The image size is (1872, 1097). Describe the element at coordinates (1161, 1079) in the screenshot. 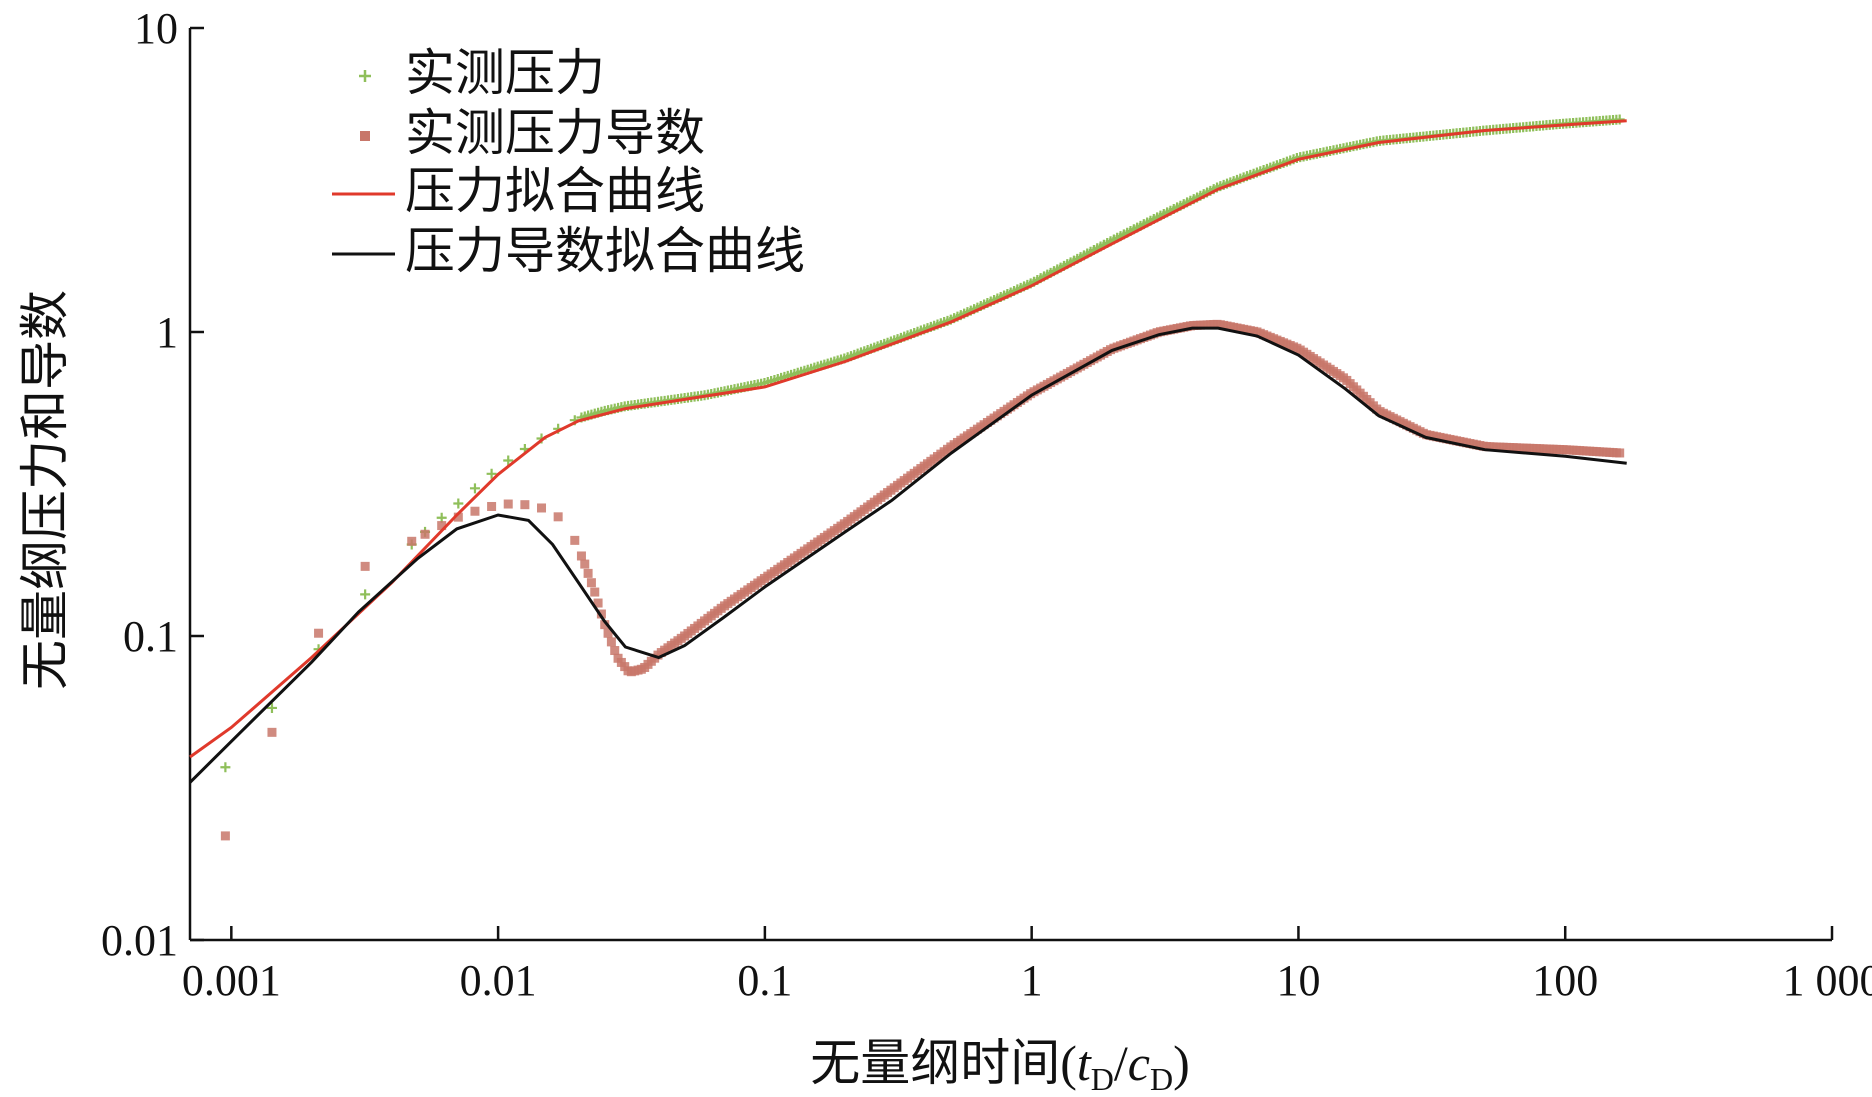

I see `x-axis-label-sub2: D` at that location.